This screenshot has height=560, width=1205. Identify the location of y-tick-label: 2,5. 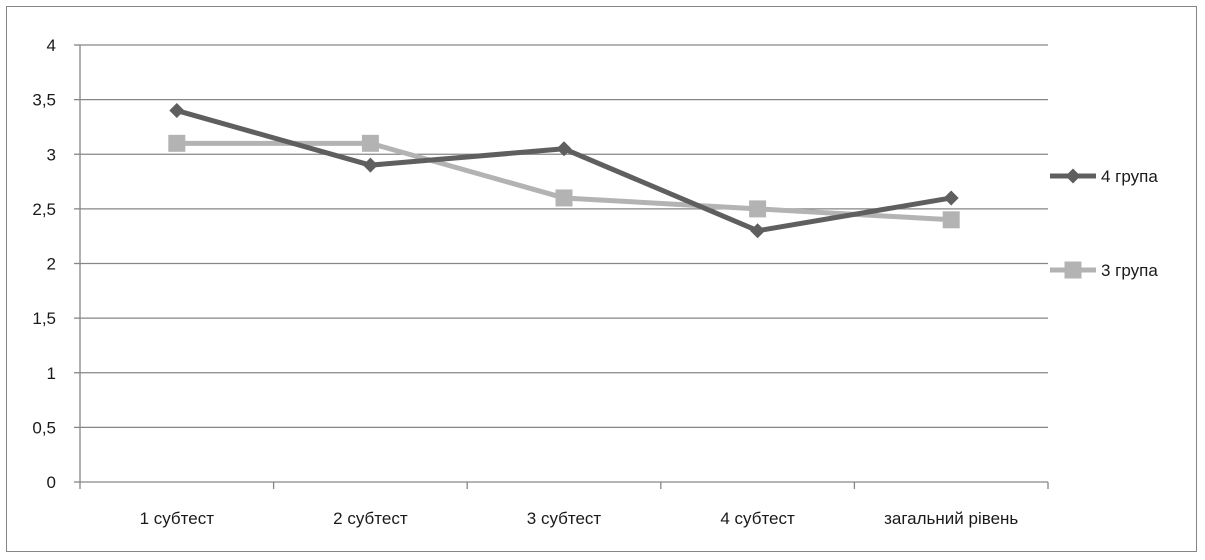
(44, 209).